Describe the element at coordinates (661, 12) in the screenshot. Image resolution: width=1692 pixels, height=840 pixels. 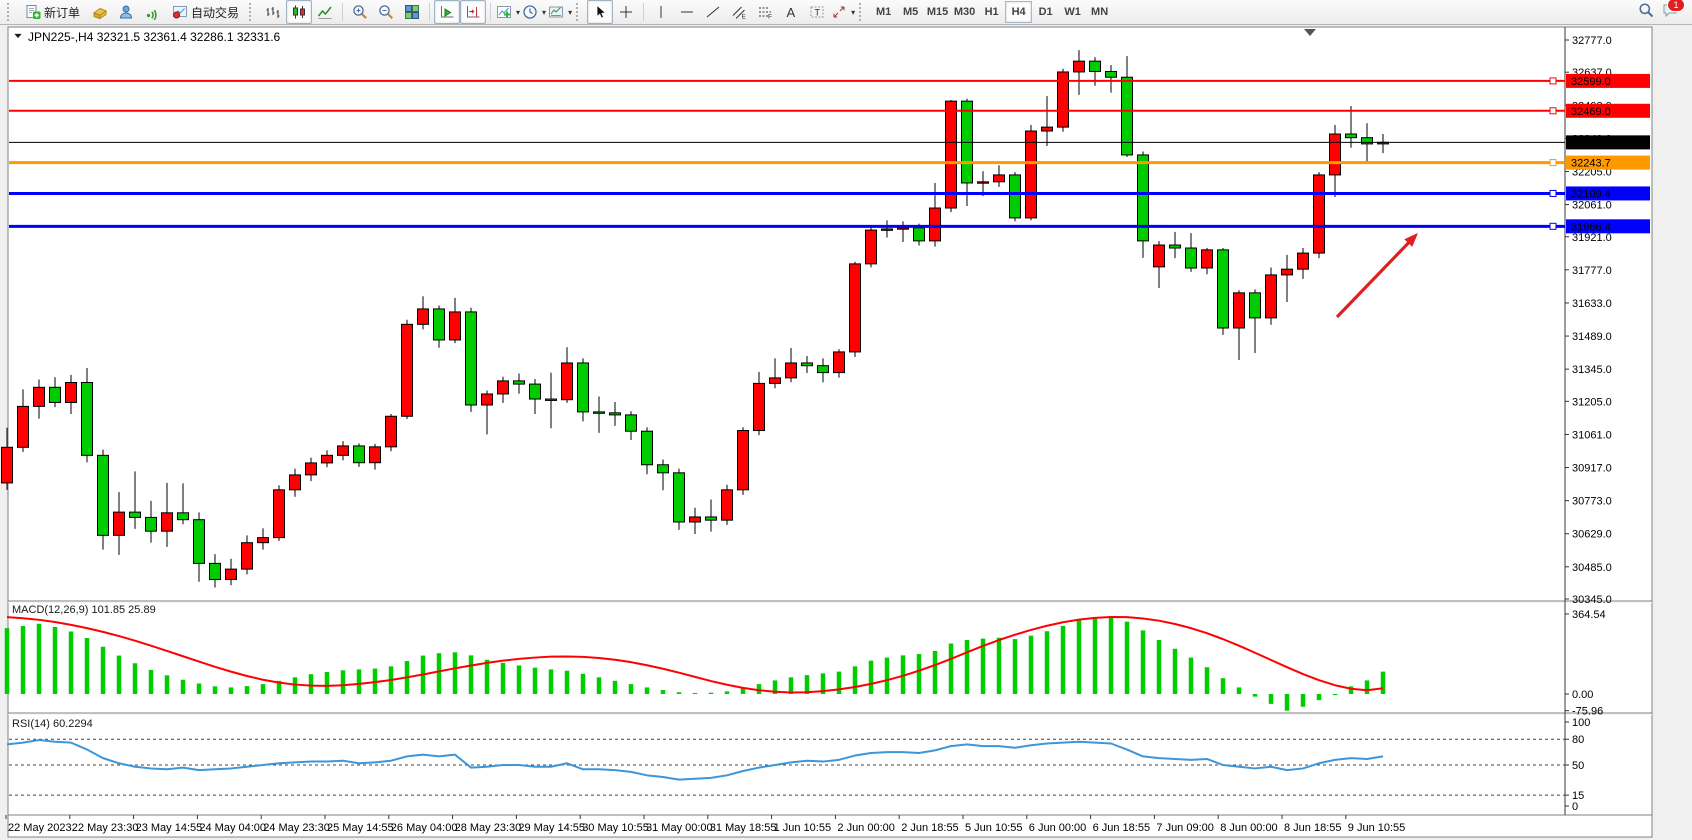
I see `vertical-line-button` at that location.